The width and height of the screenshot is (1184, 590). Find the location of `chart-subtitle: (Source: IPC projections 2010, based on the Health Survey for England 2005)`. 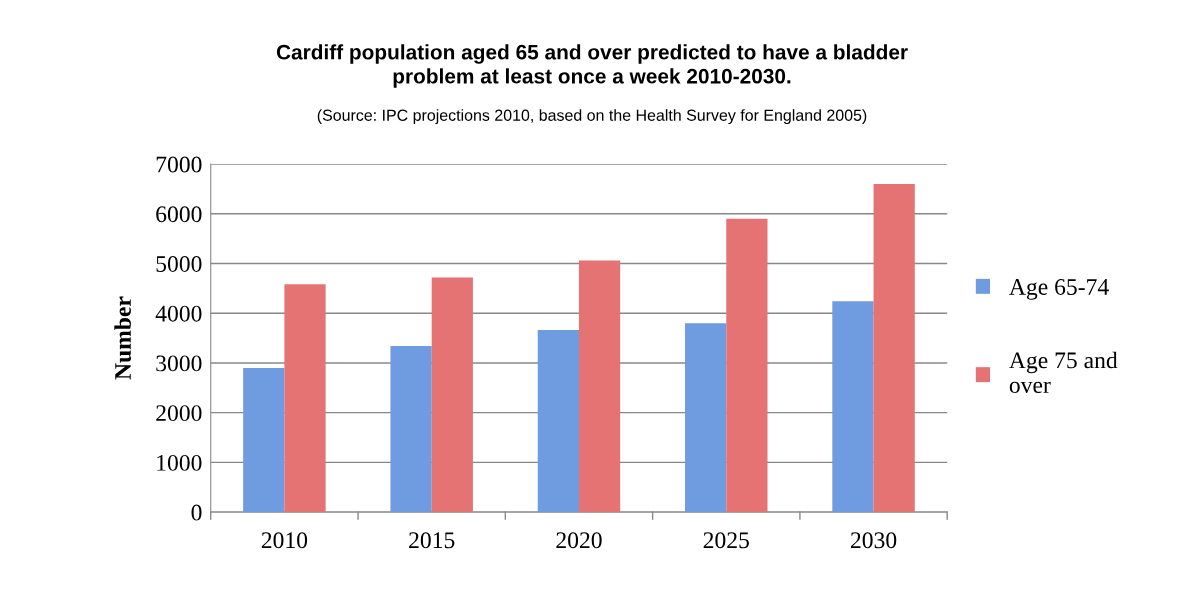

chart-subtitle: (Source: IPC projections 2010, based on the Health Survey for England 2005) is located at coordinates (592, 117).